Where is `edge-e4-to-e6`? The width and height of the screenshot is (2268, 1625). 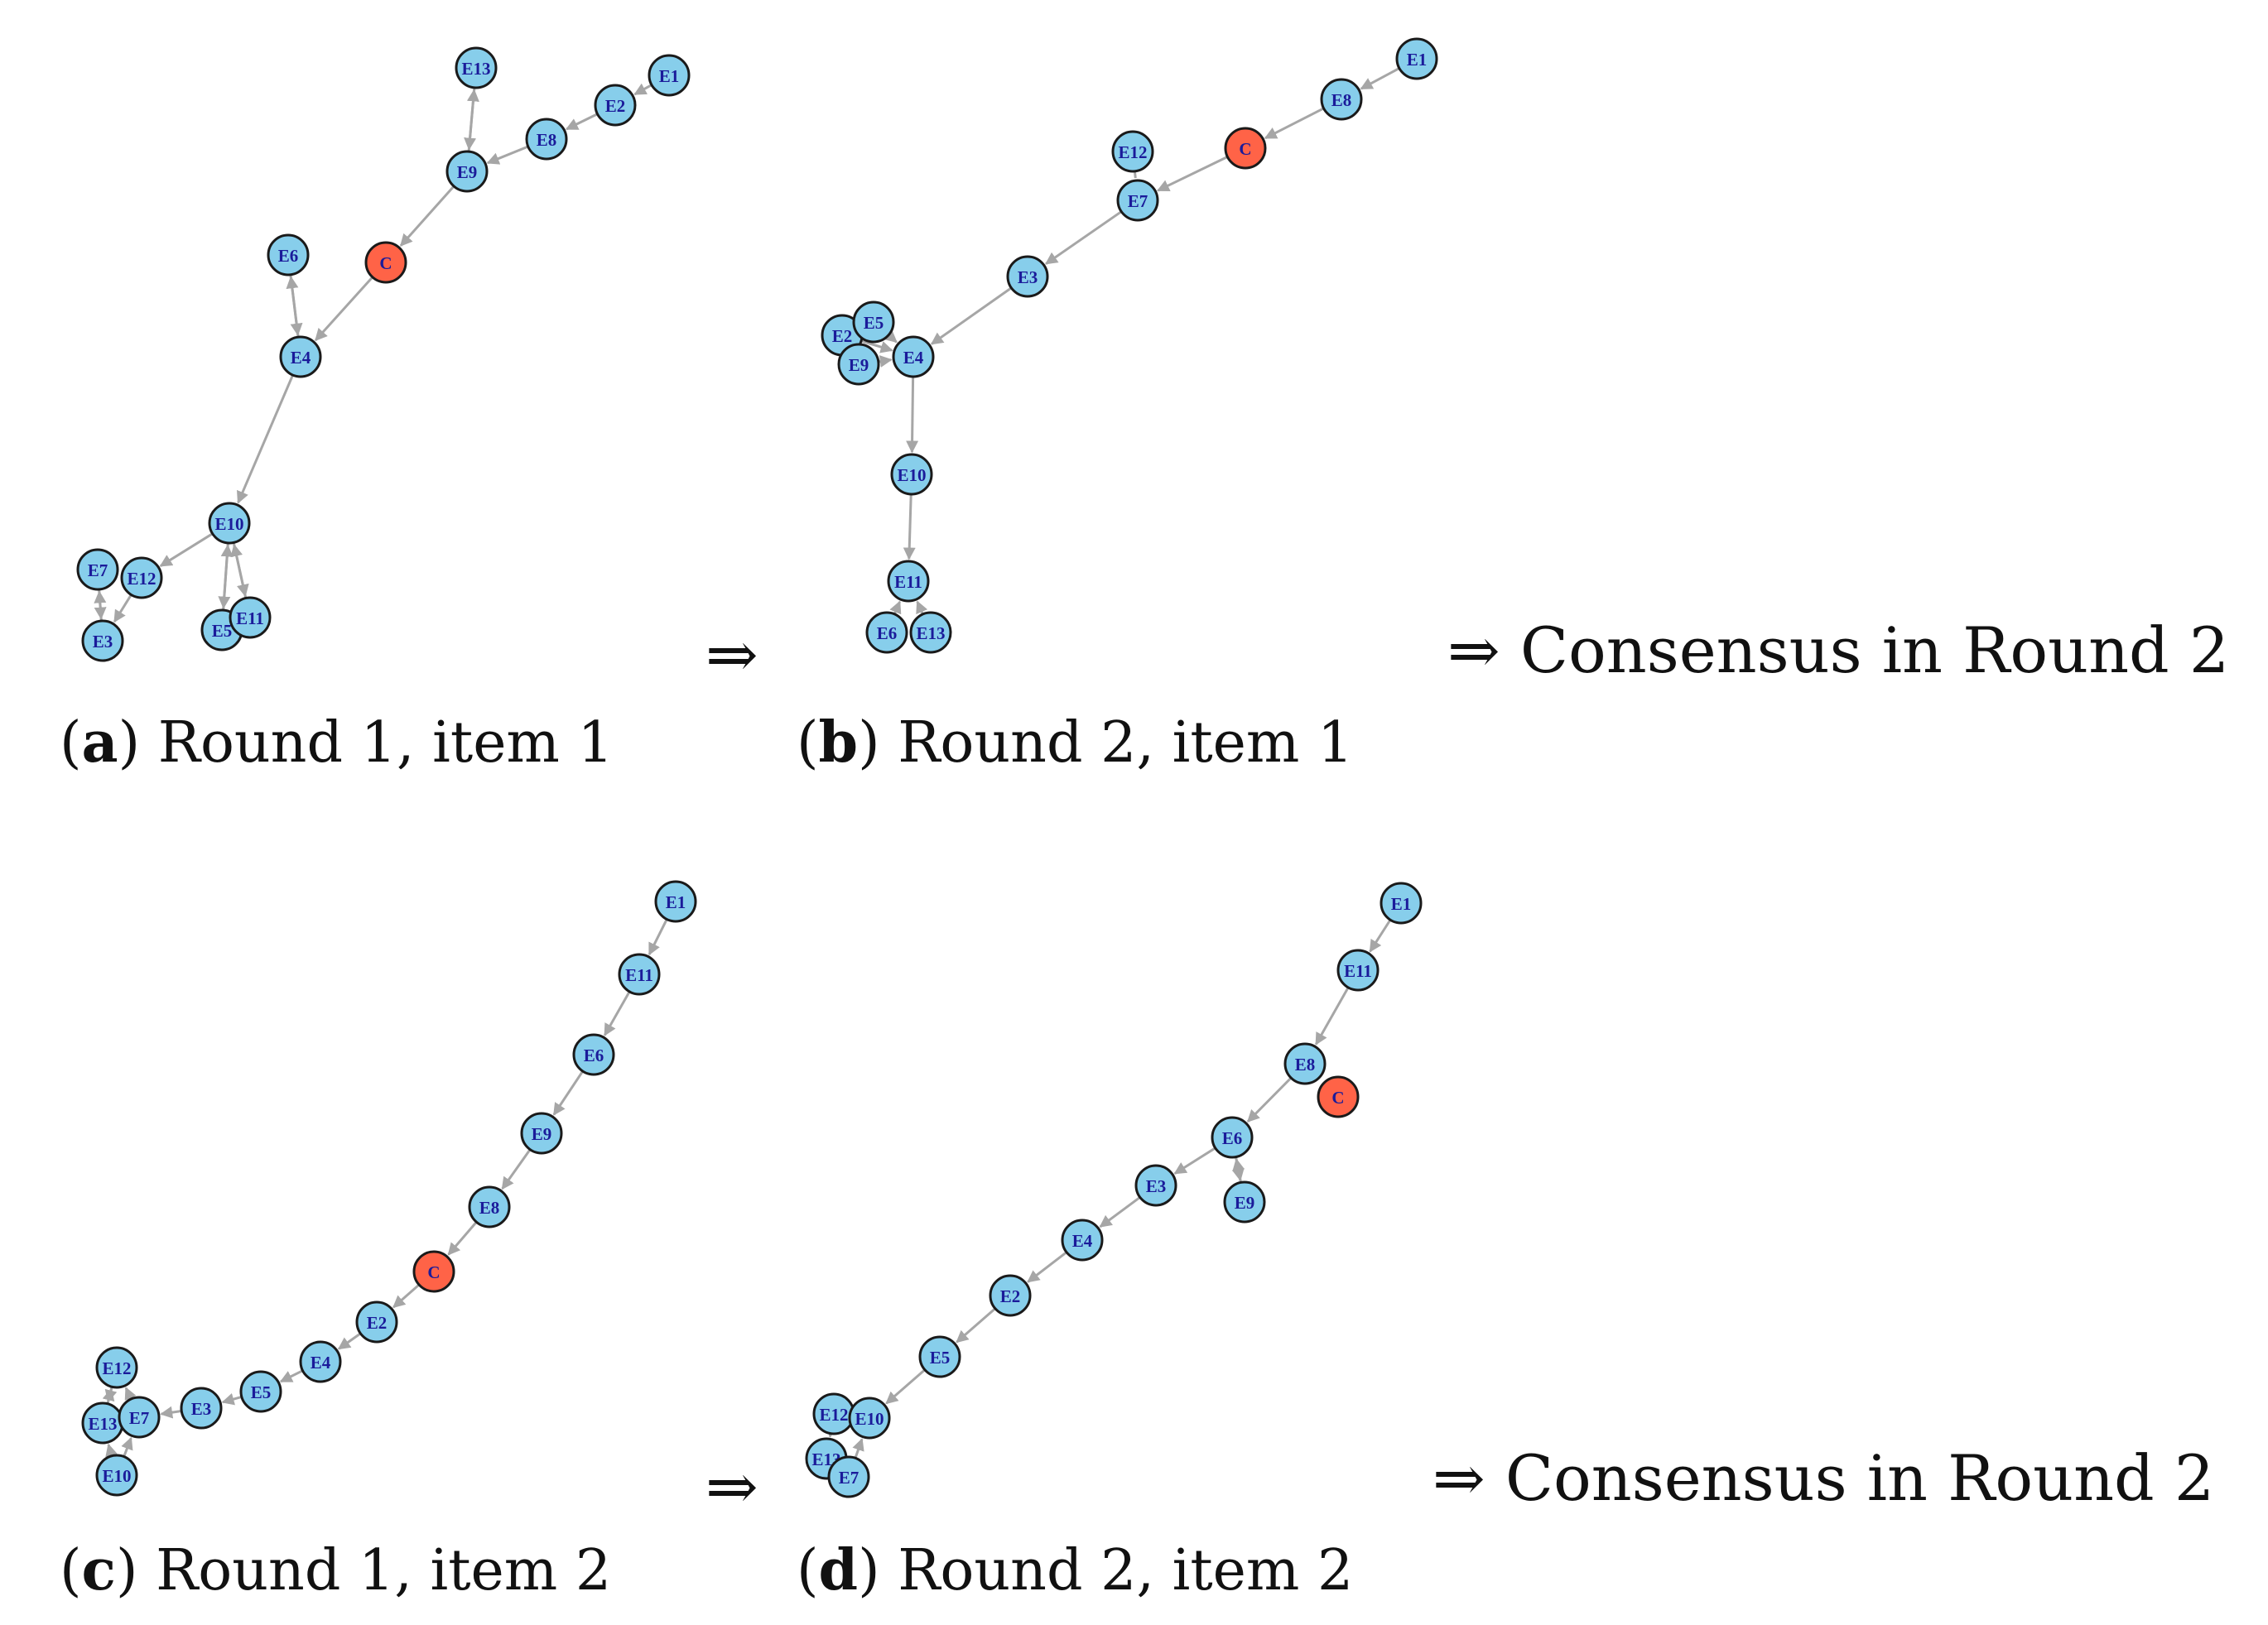 edge-e4-to-e6 is located at coordinates (293, 306).